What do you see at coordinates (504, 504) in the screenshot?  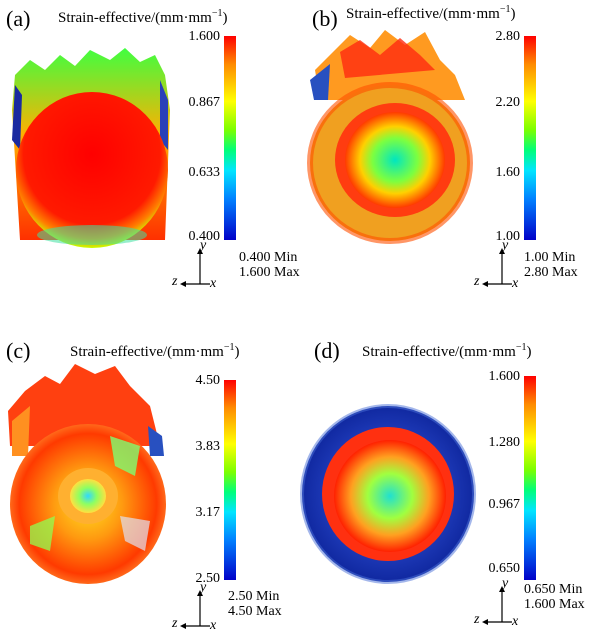 I see `colorbar-tick: 0.967` at bounding box center [504, 504].